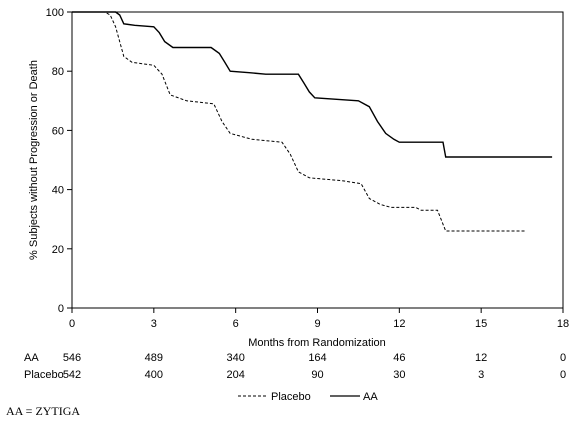  Describe the element at coordinates (72, 324) in the screenshot. I see `x-tick-label: 0` at that location.